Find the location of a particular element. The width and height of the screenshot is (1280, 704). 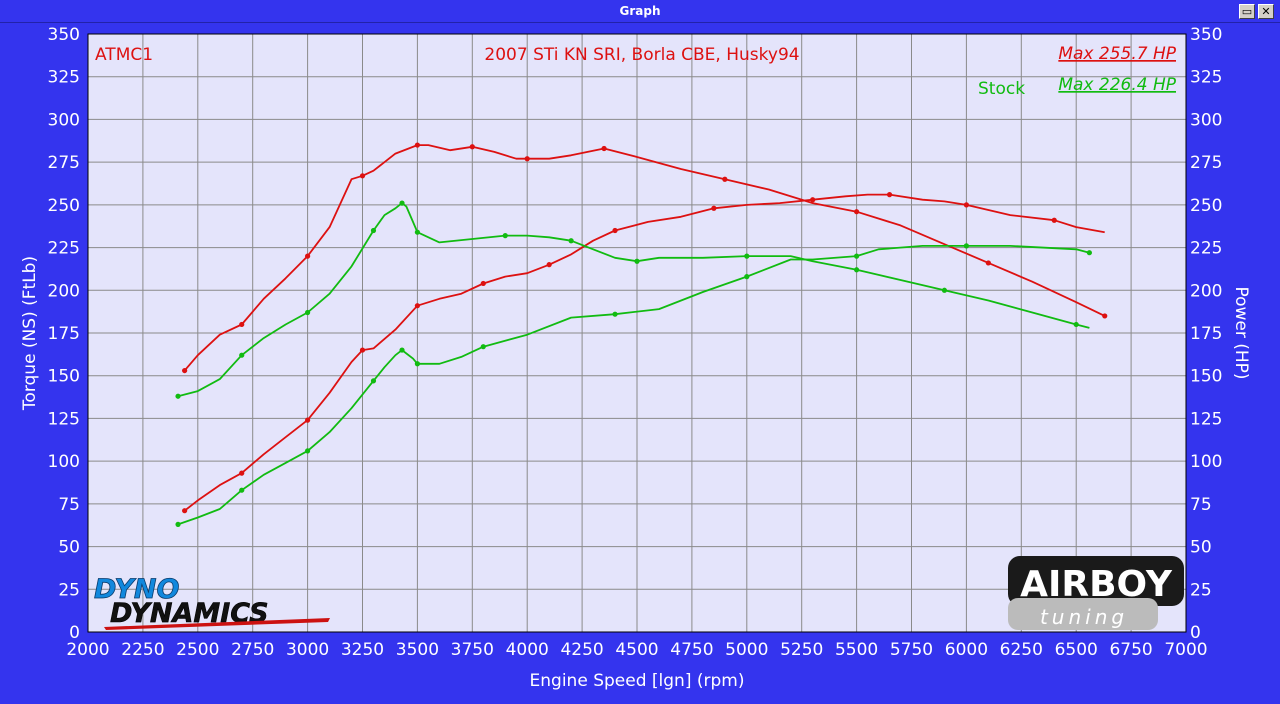

dyno-logo-text-top: DYNO is located at coordinates (136, 589).